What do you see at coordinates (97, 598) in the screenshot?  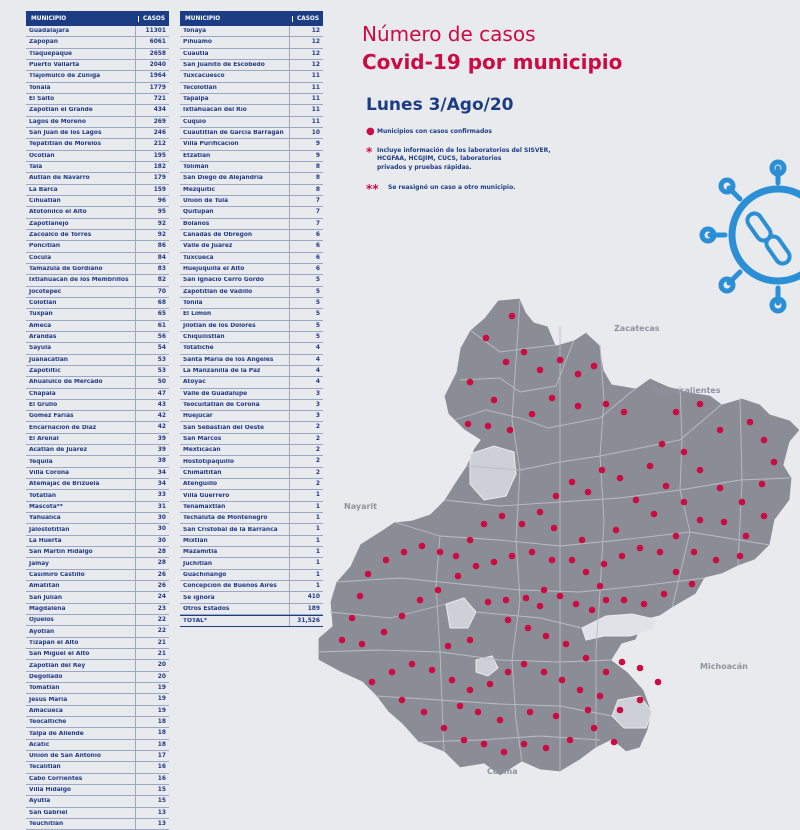 I see `table-row: San Julián 24` at bounding box center [97, 598].